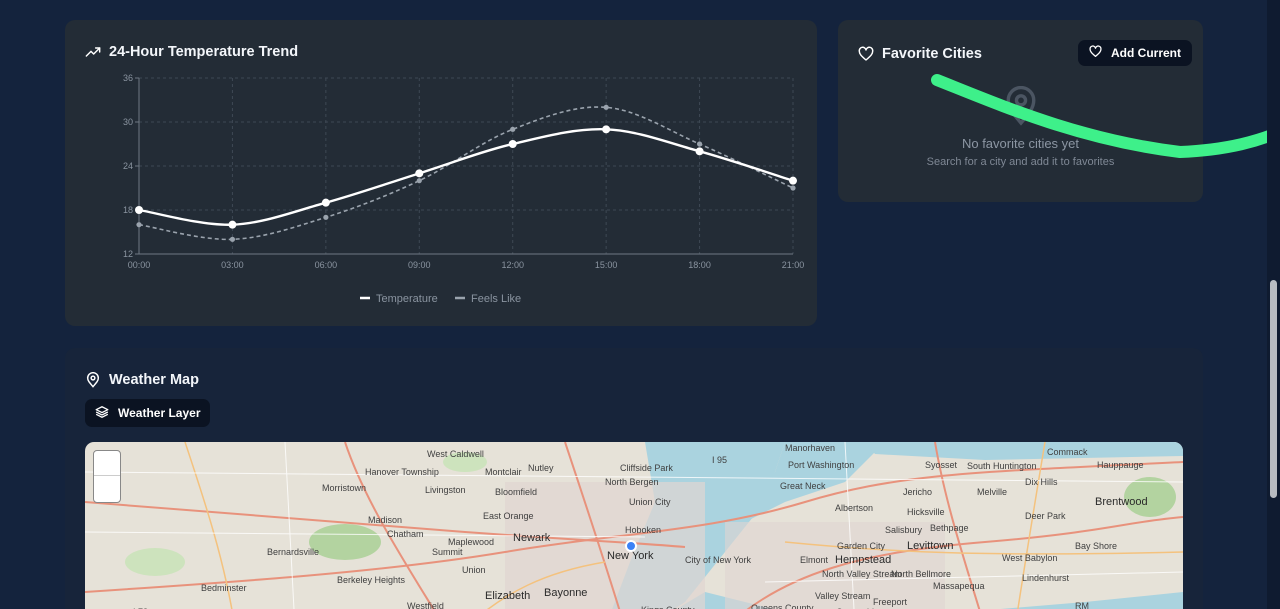 The height and width of the screenshot is (609, 1280). What do you see at coordinates (107, 463) in the screenshot?
I see `zoom-in-button` at bounding box center [107, 463].